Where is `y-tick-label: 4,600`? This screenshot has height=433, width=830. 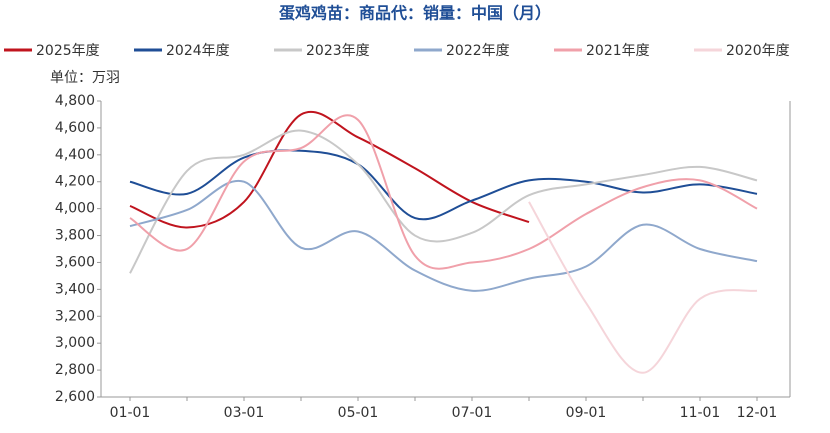
y-tick-label: 4,600 is located at coordinates (75, 128).